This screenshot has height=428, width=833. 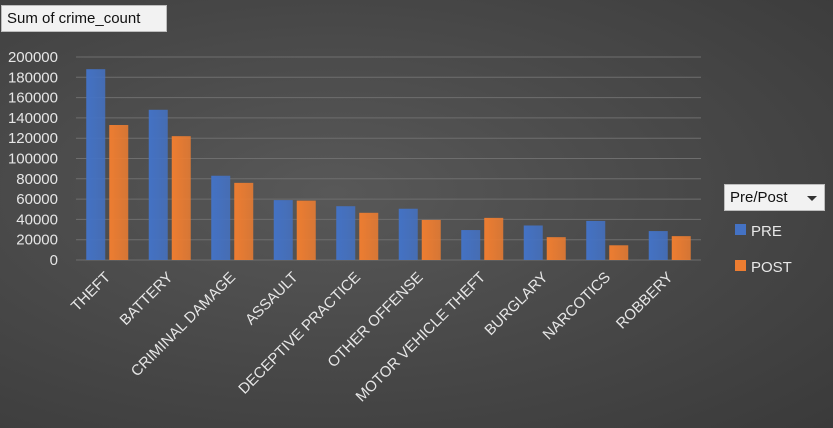 I want to click on bar-pre-burglary, so click(x=533, y=242).